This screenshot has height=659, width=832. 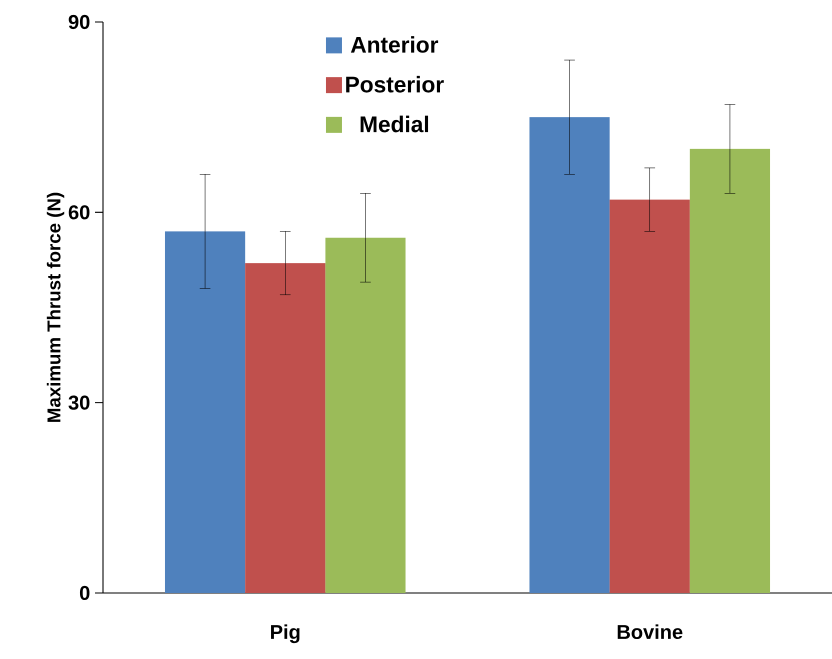 I want to click on legend-label: Posterior, so click(x=395, y=84).